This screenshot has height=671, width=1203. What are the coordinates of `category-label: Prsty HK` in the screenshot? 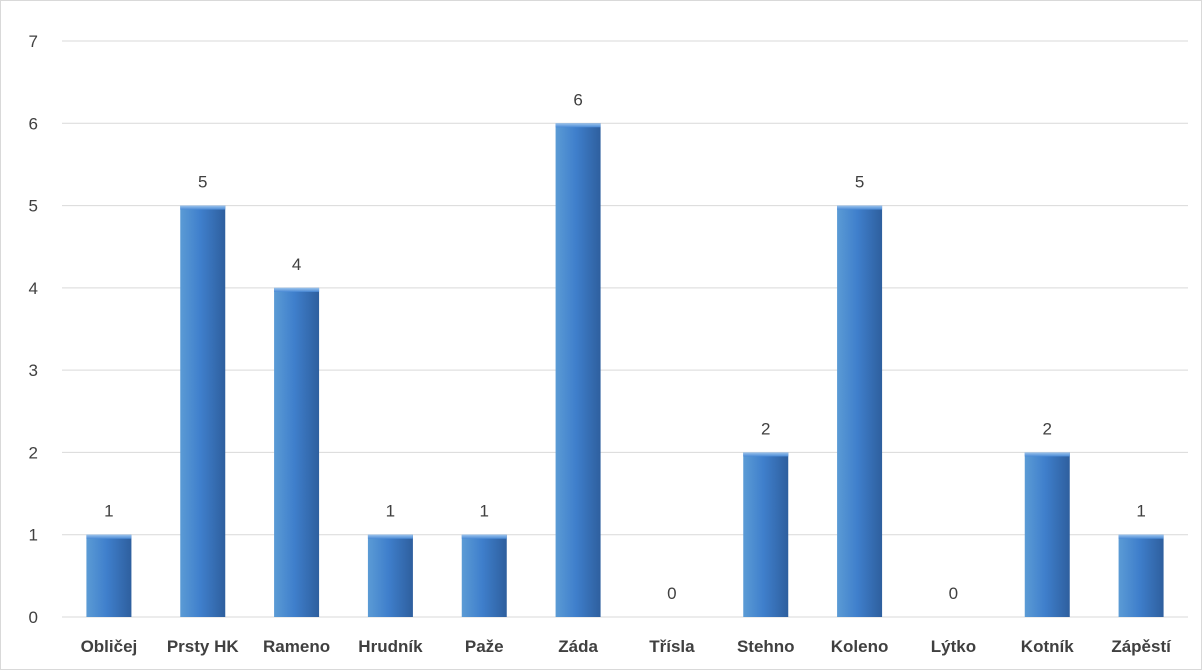 It's located at (203, 646).